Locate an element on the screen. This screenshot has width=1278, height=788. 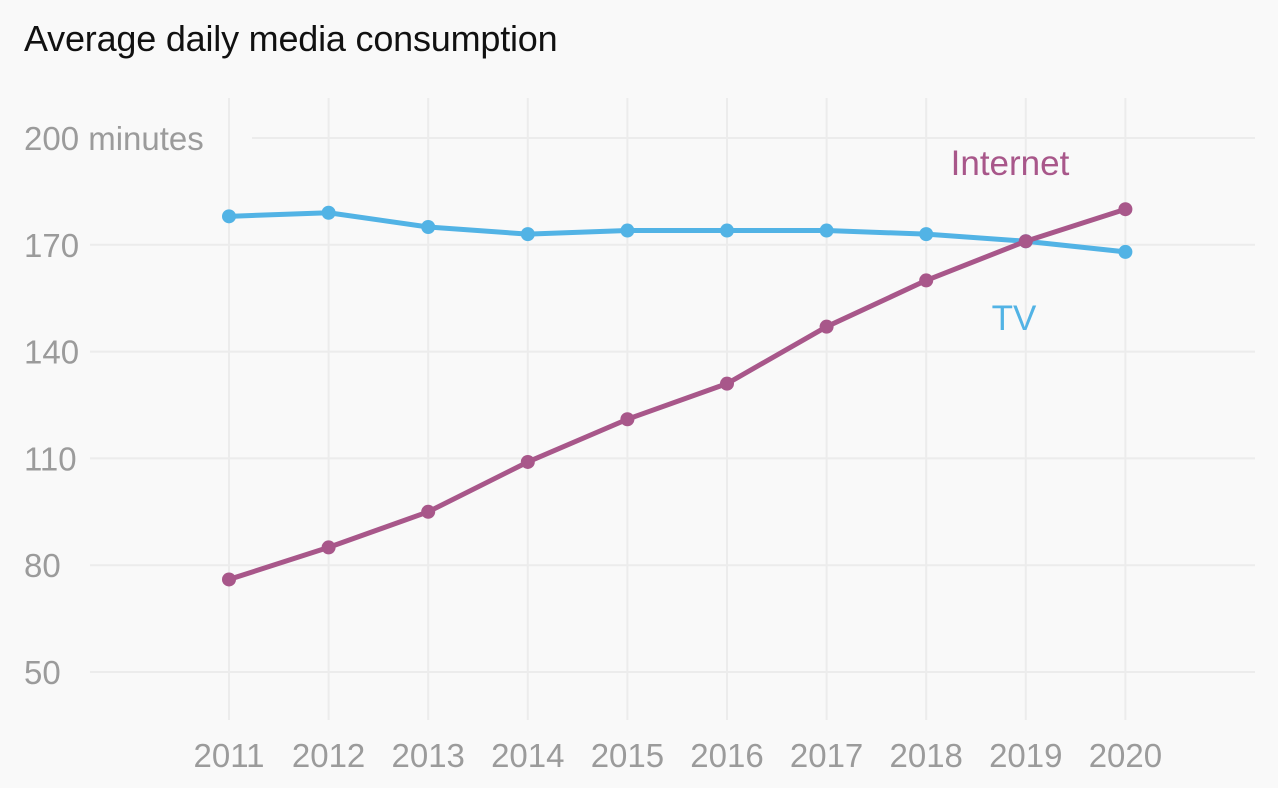
y-tick-label: 200 minutes is located at coordinates (114, 138).